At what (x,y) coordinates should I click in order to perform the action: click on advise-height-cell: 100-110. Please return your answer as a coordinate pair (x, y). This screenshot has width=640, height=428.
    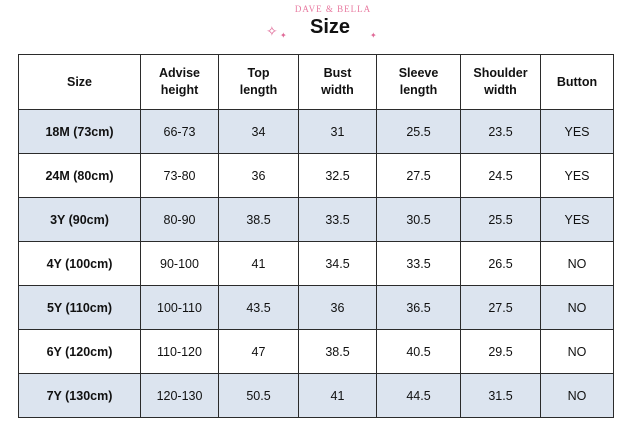
    Looking at the image, I should click on (179, 307).